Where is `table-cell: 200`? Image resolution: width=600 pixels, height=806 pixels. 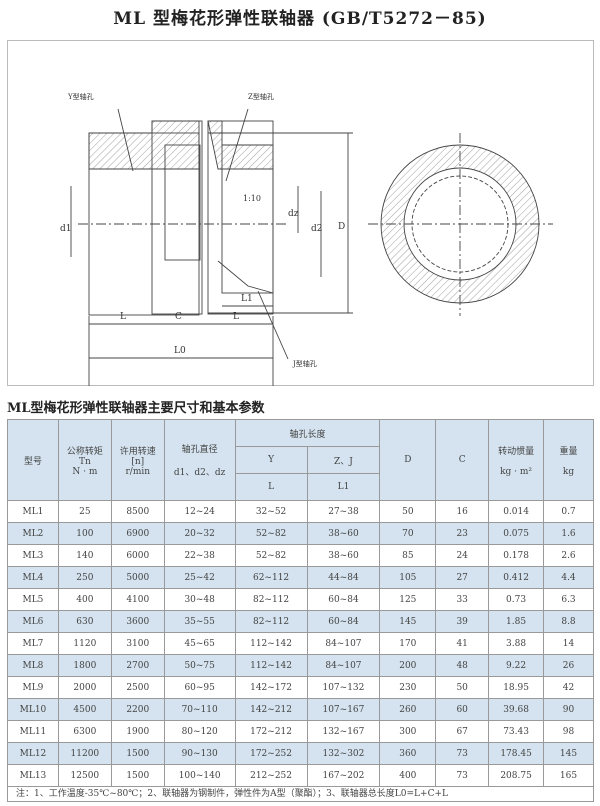
table-cell: 200 is located at coordinates (408, 665).